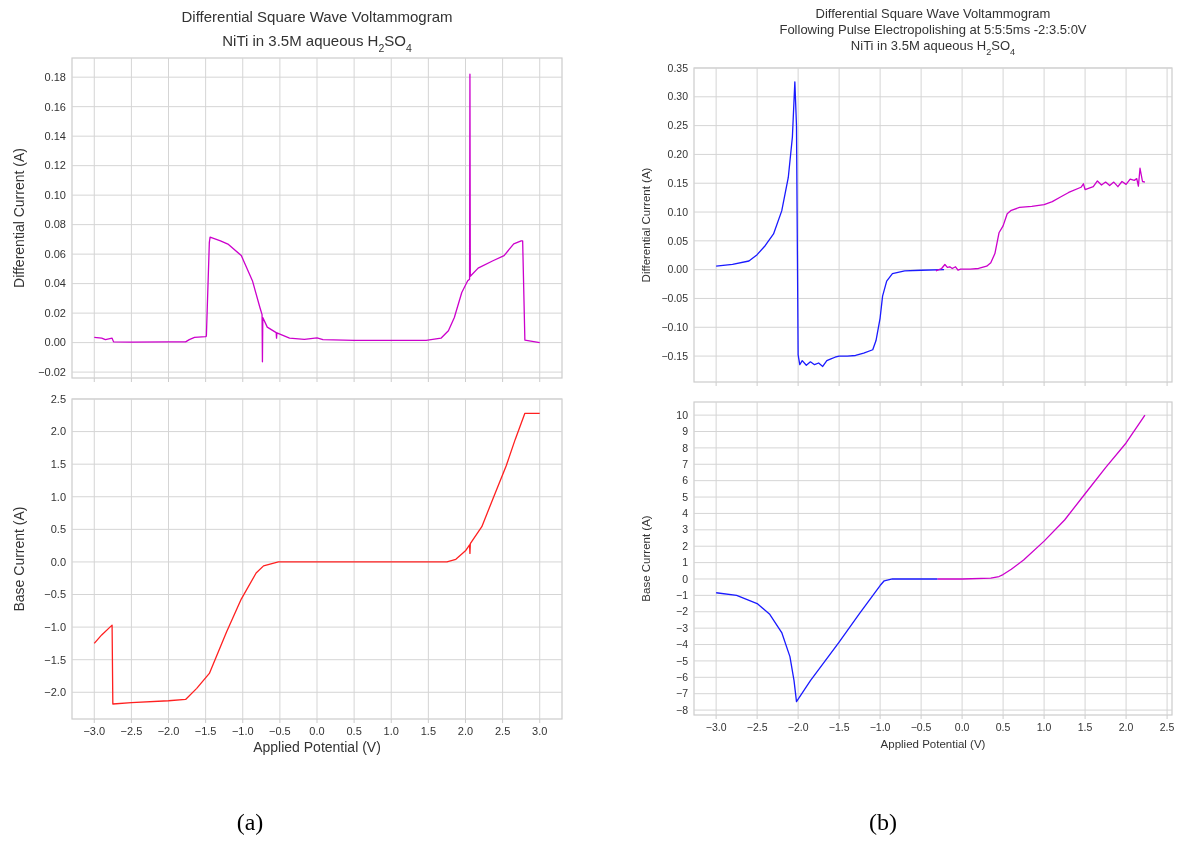 Image resolution: width=1188 pixels, height=848 pixels. I want to click on y-tick-label: −6, so click(682, 676).